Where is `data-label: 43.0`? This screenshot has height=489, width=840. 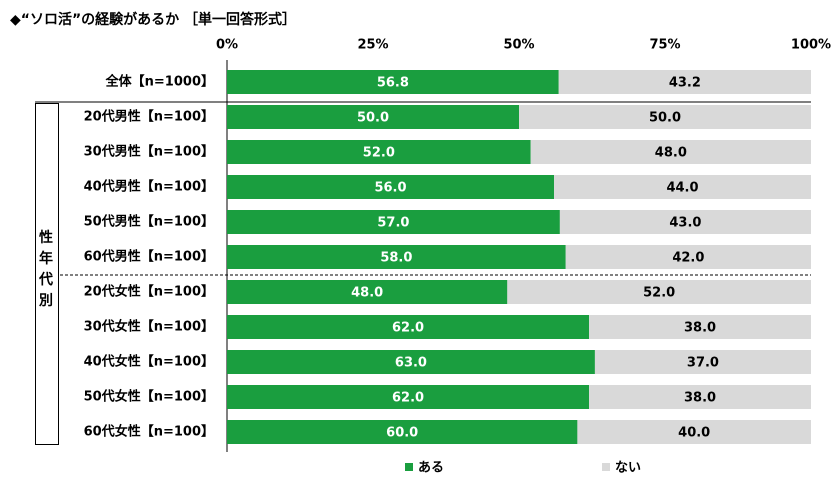
data-label: 43.0 is located at coordinates (685, 223).